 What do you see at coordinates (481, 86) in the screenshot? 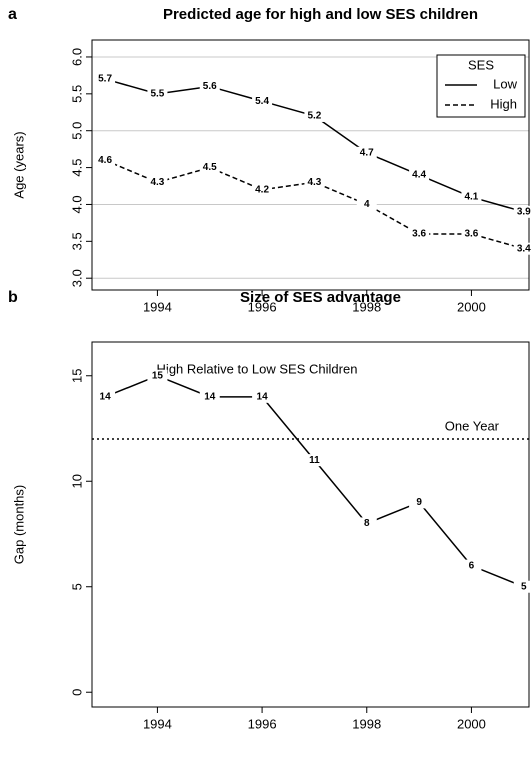
I see `legend-box` at bounding box center [481, 86].